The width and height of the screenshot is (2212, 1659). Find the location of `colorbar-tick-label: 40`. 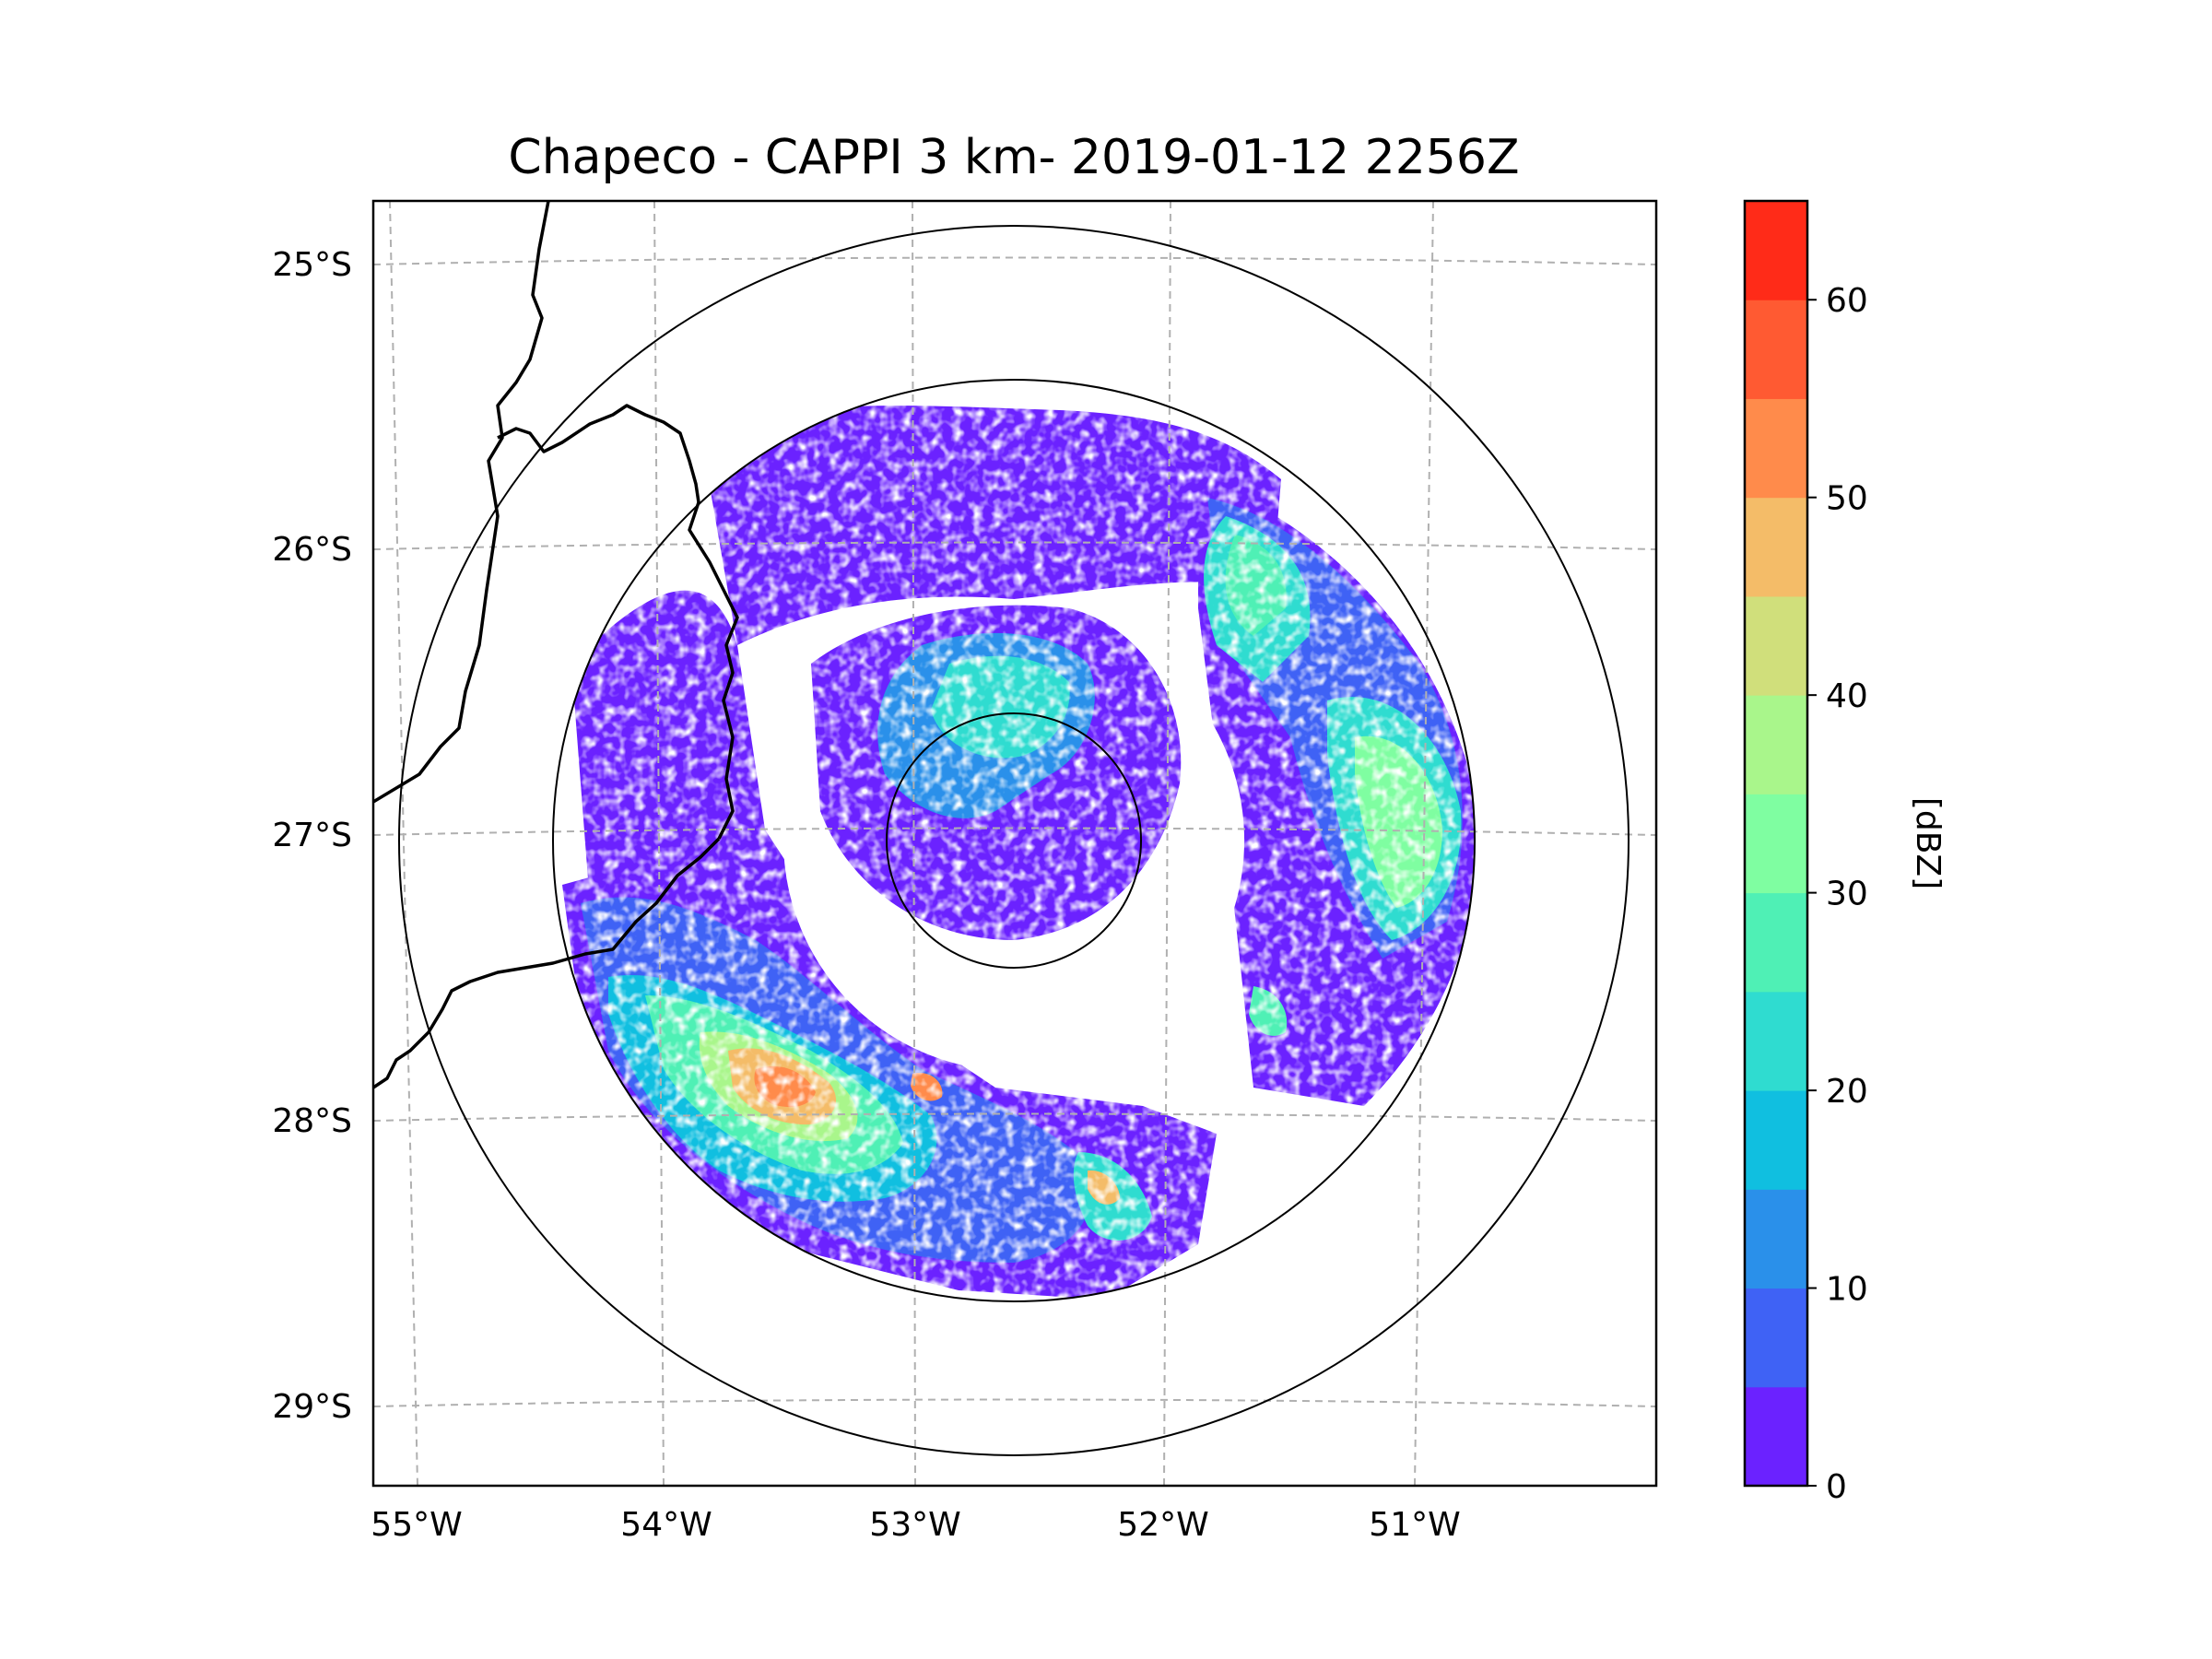

colorbar-tick-label: 40 is located at coordinates (1847, 696).